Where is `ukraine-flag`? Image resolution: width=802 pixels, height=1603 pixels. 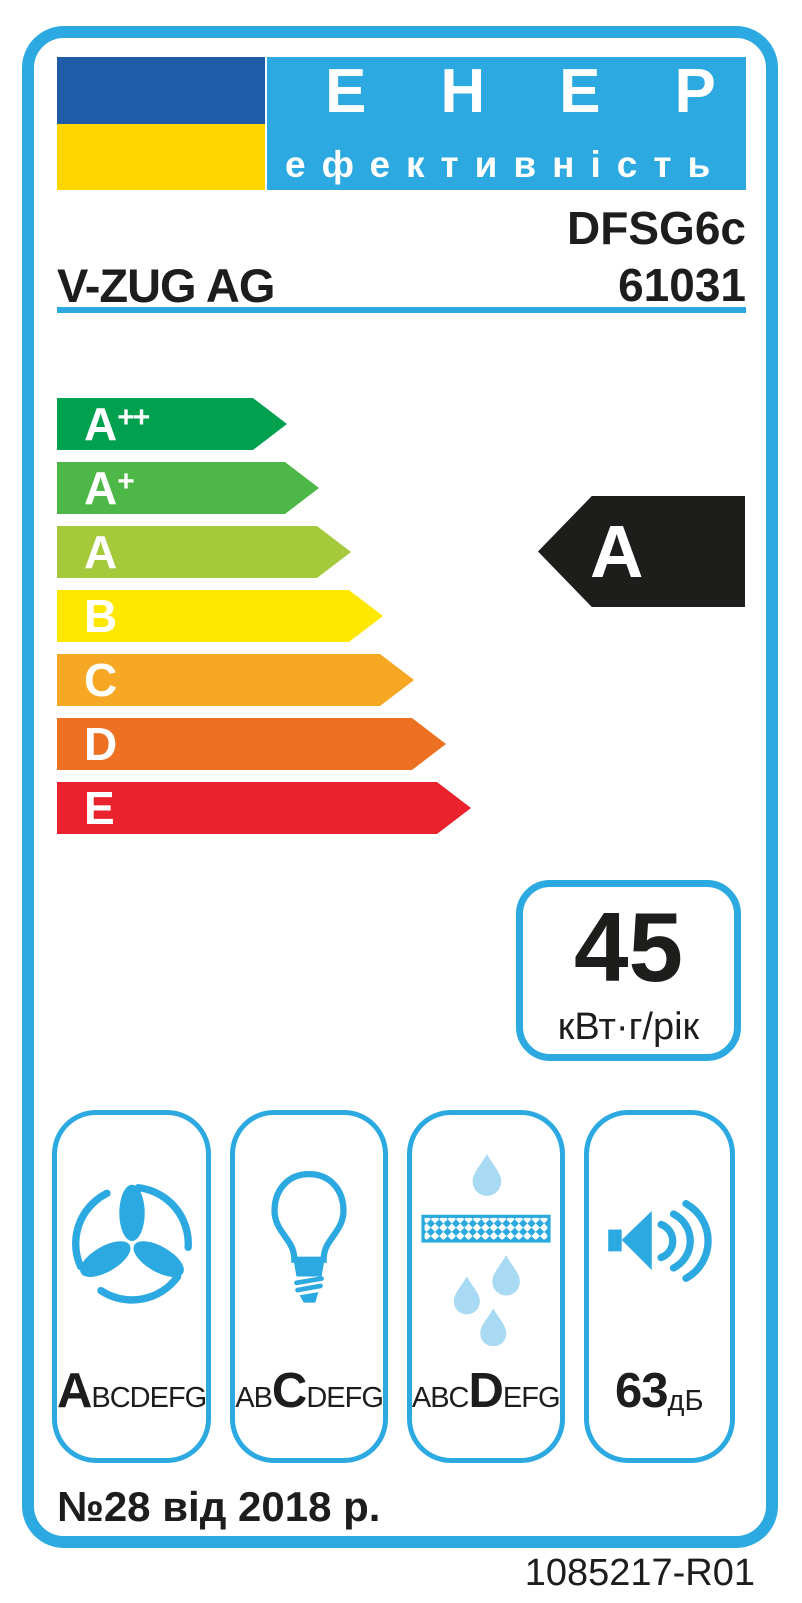 ukraine-flag is located at coordinates (161, 123).